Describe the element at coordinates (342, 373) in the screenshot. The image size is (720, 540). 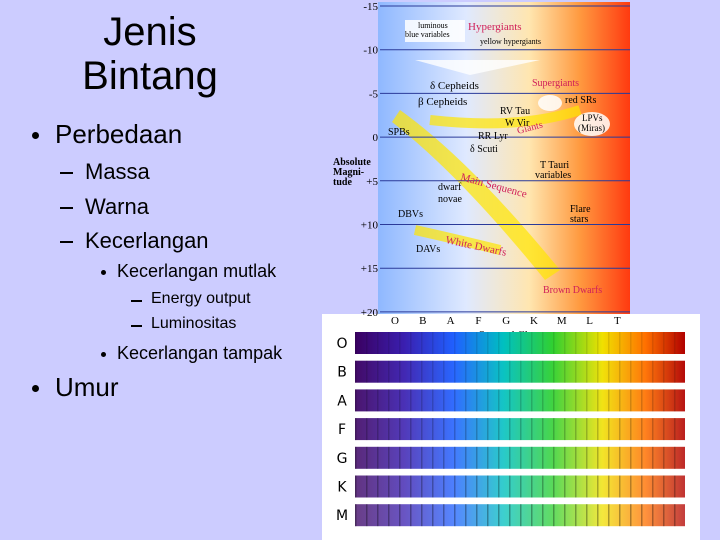
I see `spectral-class-label: B` at that location.